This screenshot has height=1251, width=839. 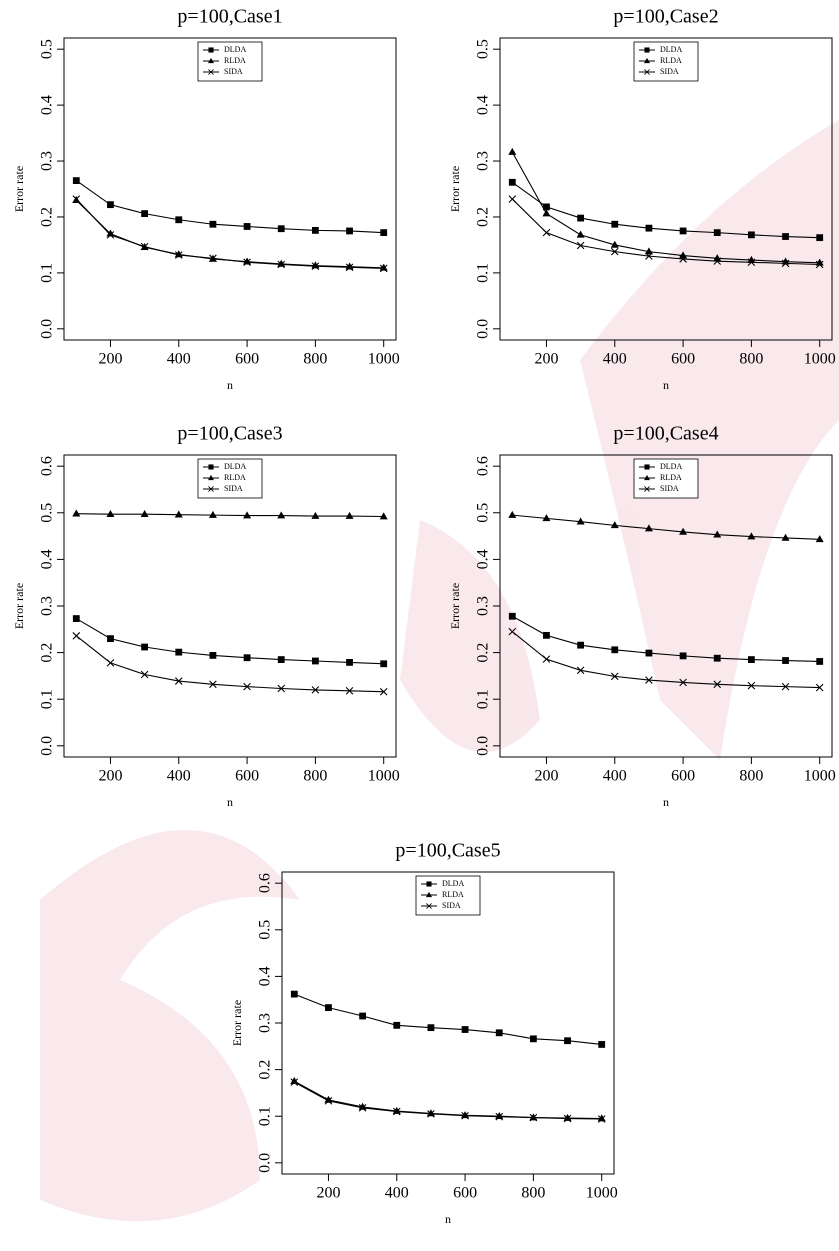 What do you see at coordinates (233, 488) in the screenshot?
I see `legend-label: SIDA` at bounding box center [233, 488].